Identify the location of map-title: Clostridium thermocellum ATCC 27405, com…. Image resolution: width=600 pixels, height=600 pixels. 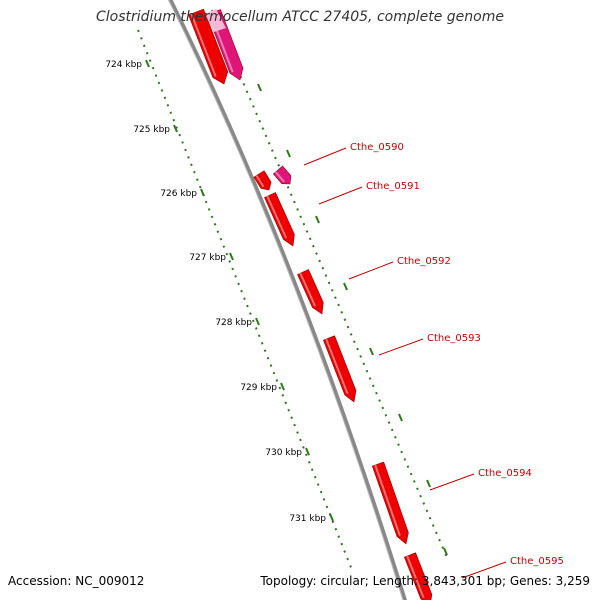
(300, 17).